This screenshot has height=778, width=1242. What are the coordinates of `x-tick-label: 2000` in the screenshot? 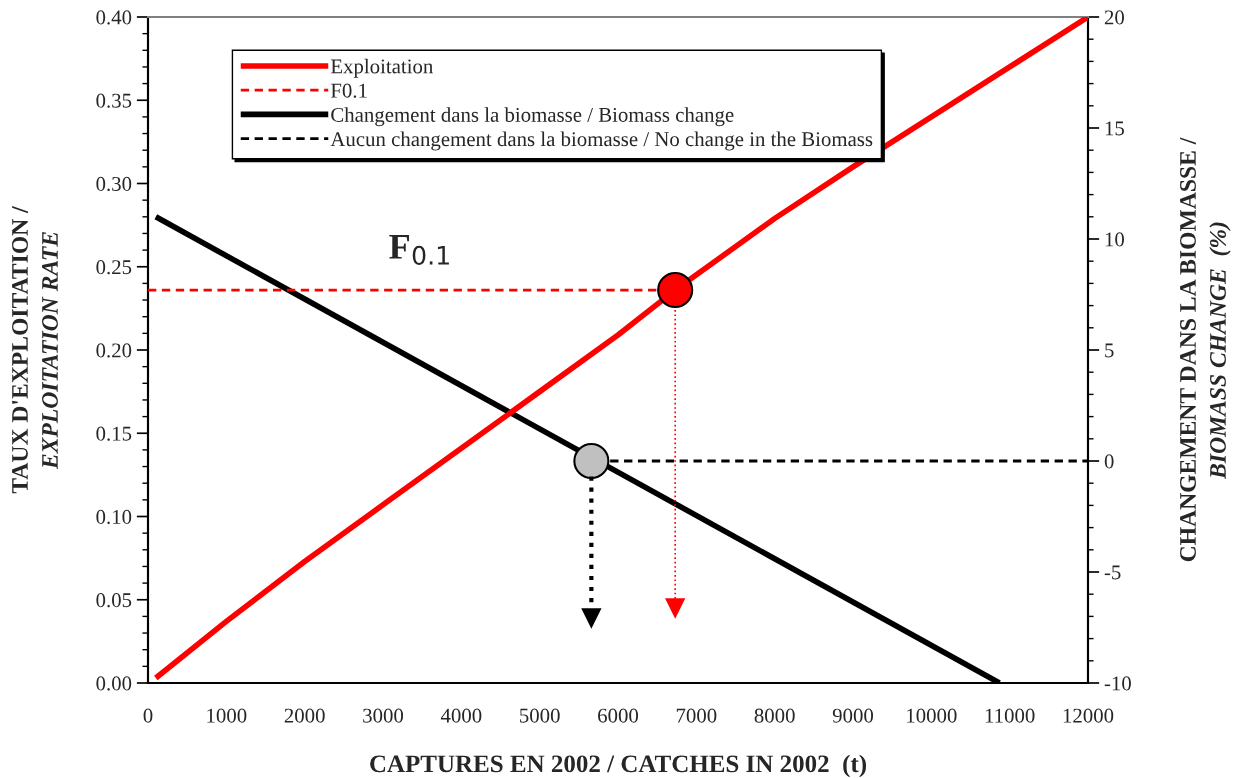 It's located at (304, 715).